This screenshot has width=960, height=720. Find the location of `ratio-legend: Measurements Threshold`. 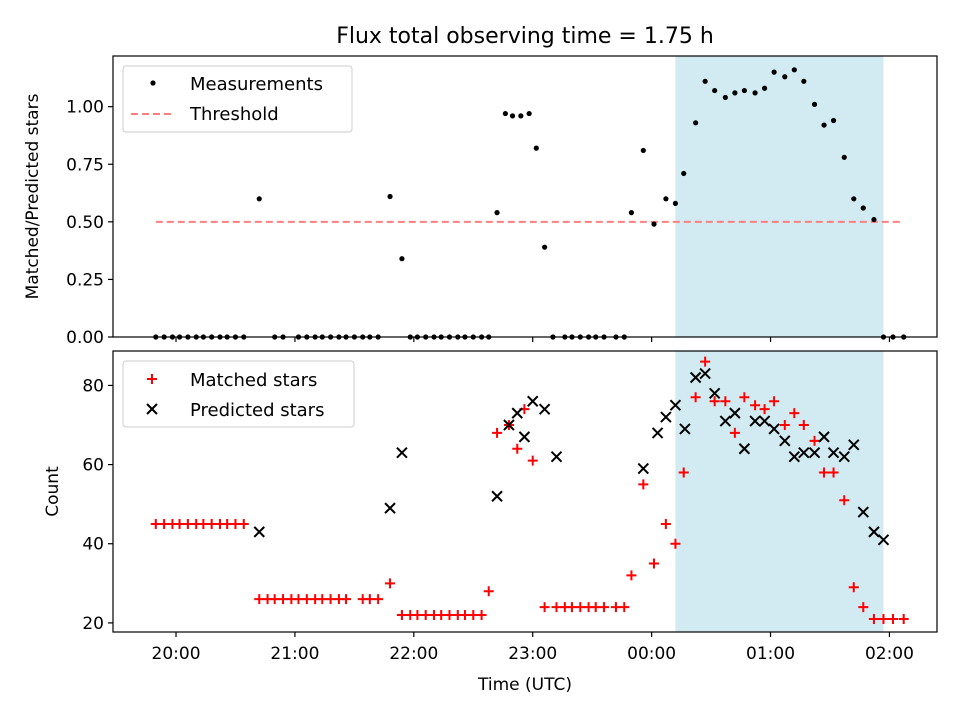

ratio-legend: Measurements Threshold is located at coordinates (237, 99).